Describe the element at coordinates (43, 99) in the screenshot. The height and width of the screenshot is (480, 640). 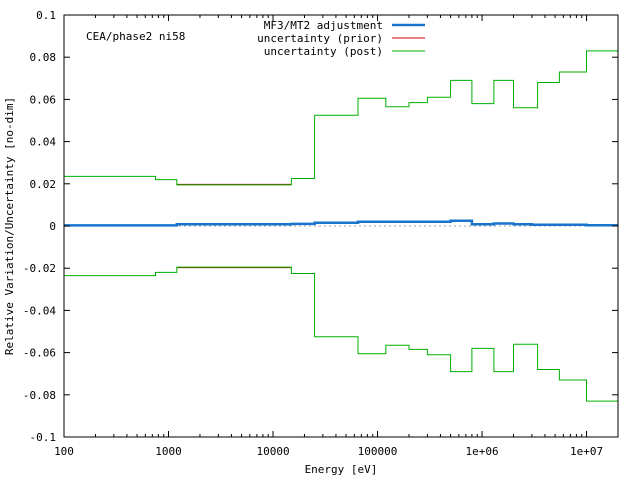
I see `y-tick-label: 0.06` at that location.